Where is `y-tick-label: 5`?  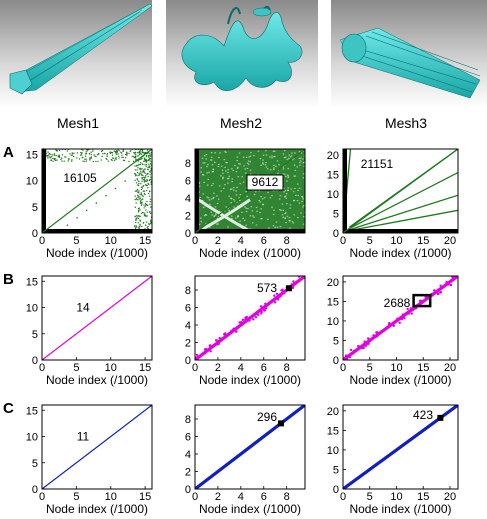 y-tick-label: 5 is located at coordinates (336, 214).